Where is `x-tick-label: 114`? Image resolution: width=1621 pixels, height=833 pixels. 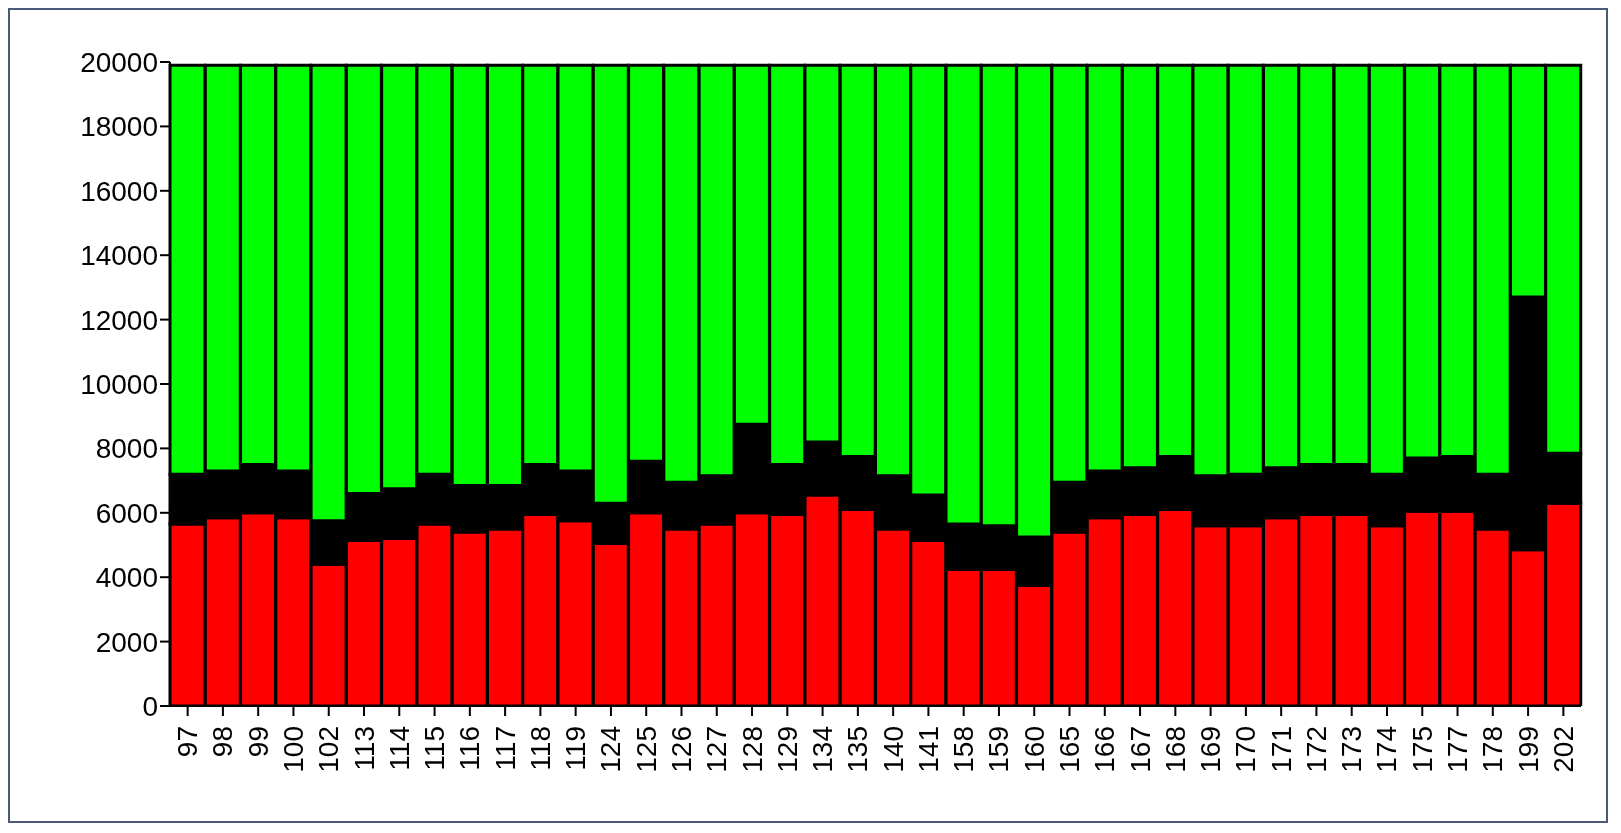
x-tick-label: 114 is located at coordinates (399, 748).